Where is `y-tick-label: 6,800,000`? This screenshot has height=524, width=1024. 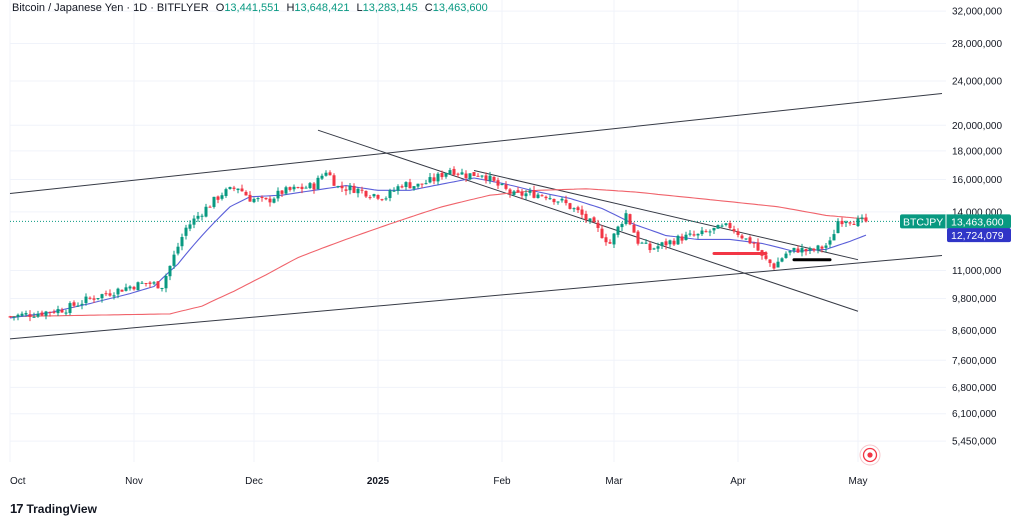 y-tick-label: 6,800,000 is located at coordinates (974, 388).